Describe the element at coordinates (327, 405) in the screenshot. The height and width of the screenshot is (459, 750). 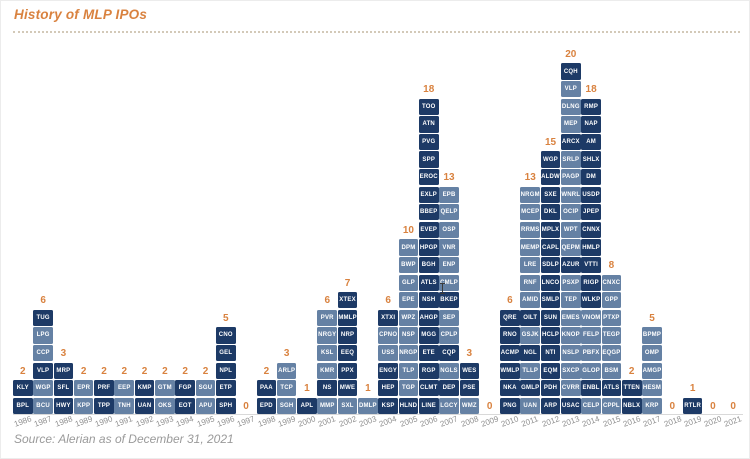
I see `ipo-block-MMP: MMP` at that location.